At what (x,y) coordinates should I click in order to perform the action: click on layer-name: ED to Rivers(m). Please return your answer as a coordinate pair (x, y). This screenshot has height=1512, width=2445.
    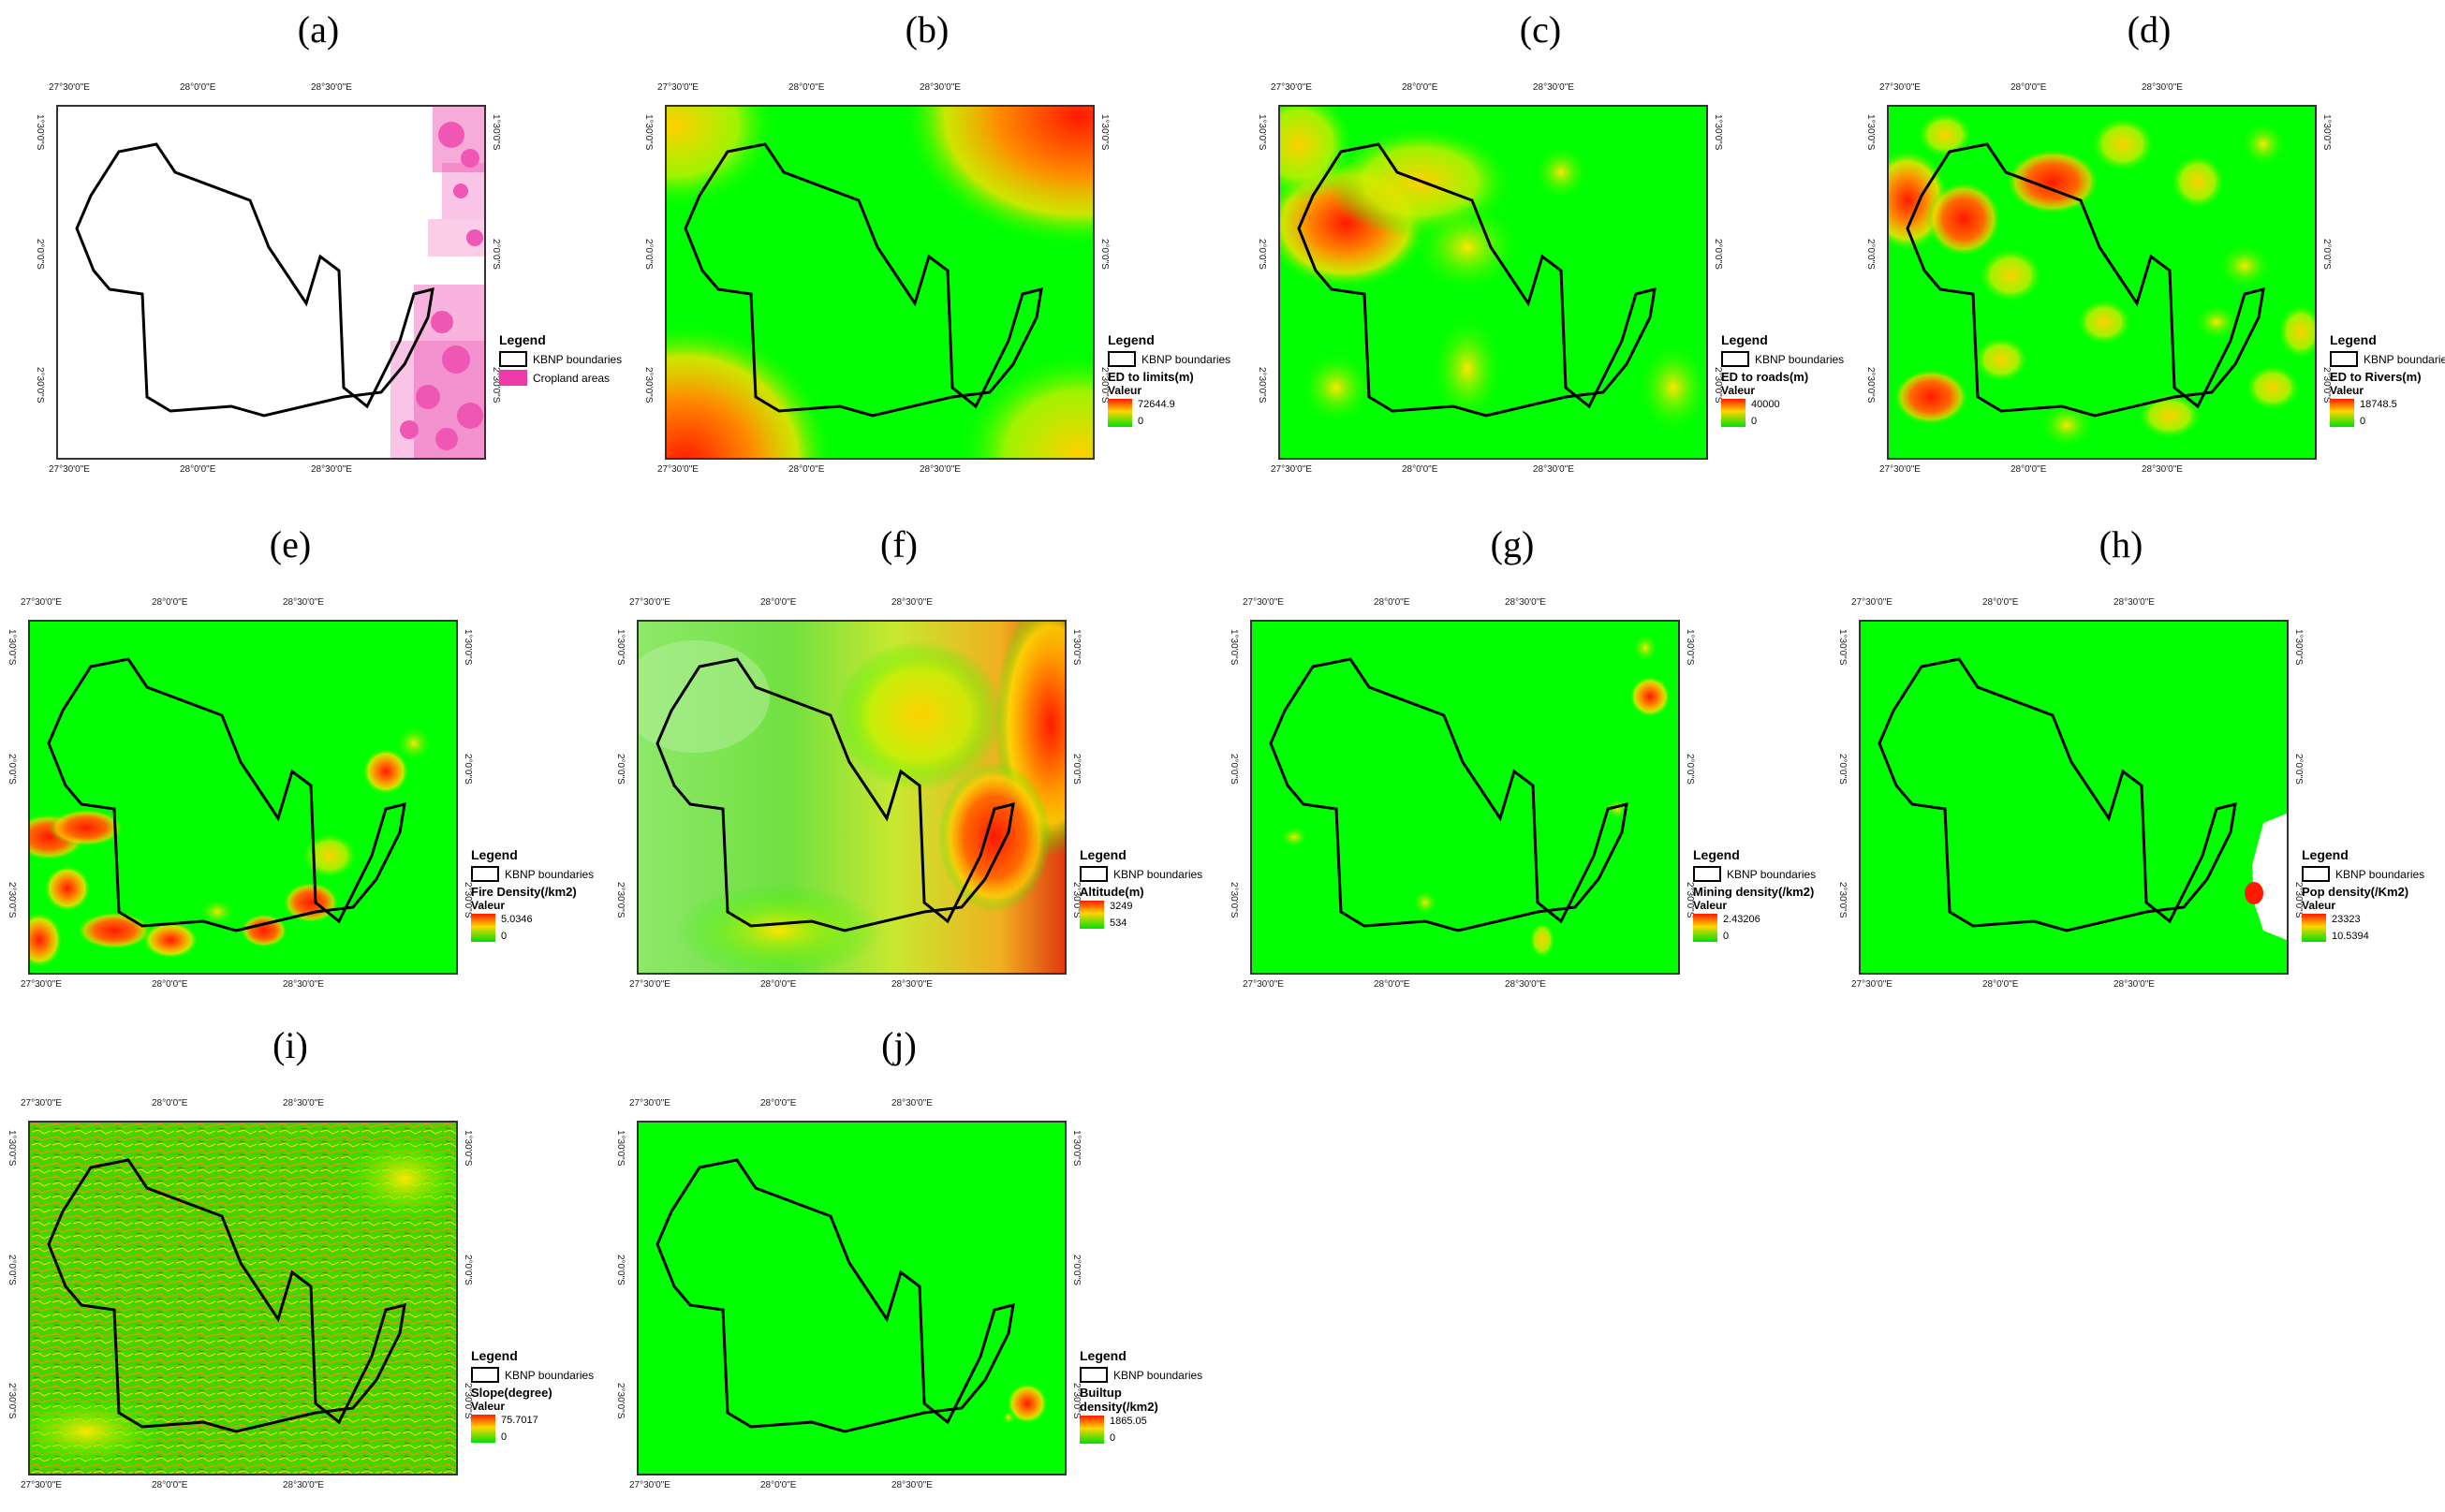
    Looking at the image, I should click on (2376, 377).